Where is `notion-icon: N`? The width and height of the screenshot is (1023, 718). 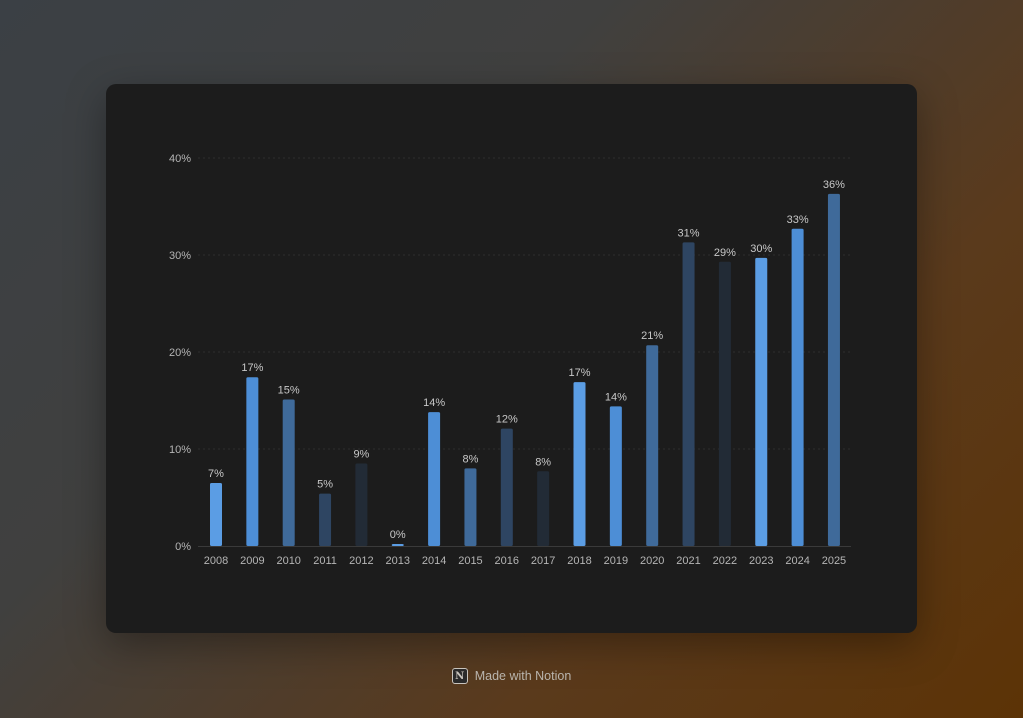 notion-icon: N is located at coordinates (459, 676).